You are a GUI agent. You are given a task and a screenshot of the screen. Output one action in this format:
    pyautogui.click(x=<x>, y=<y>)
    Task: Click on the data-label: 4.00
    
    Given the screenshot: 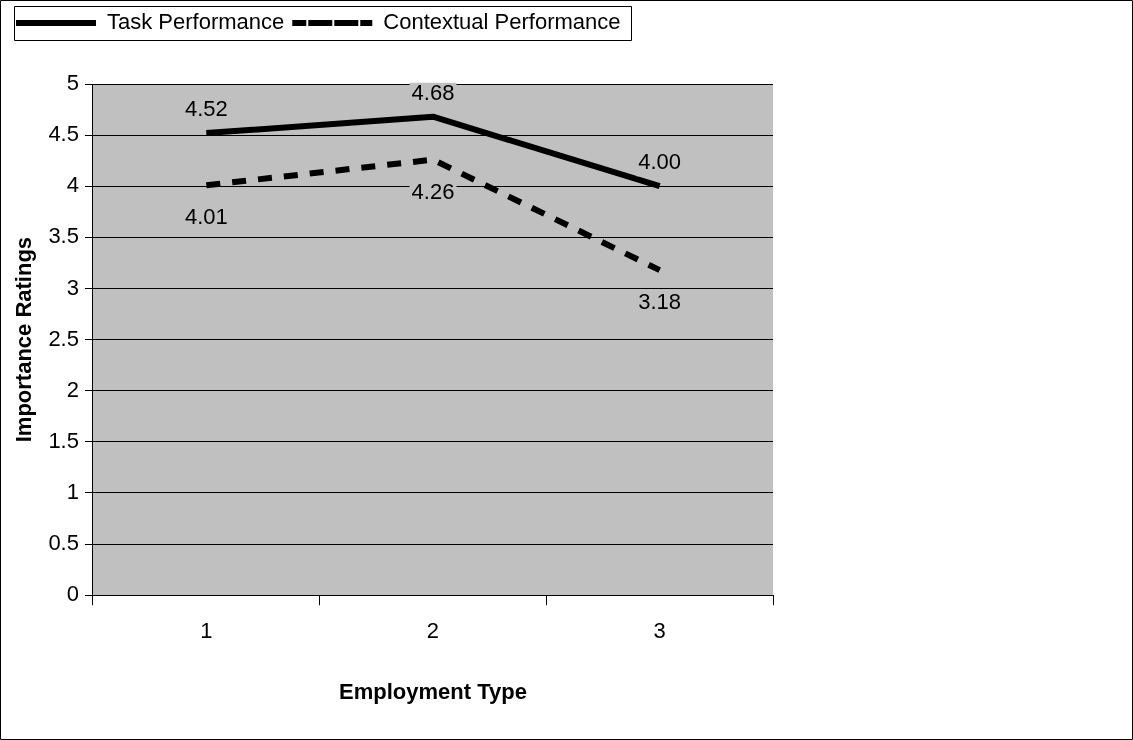 What is the action you would take?
    pyautogui.click(x=660, y=162)
    